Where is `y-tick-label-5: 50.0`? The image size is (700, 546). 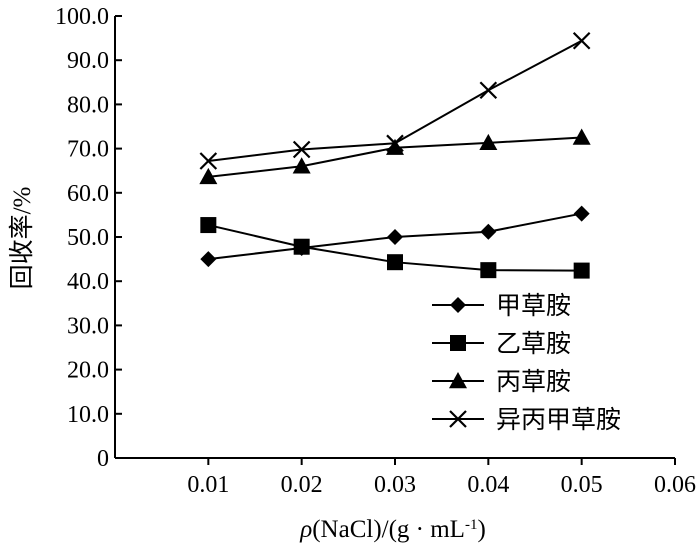 y-tick-label-5: 50.0 is located at coordinates (88, 238).